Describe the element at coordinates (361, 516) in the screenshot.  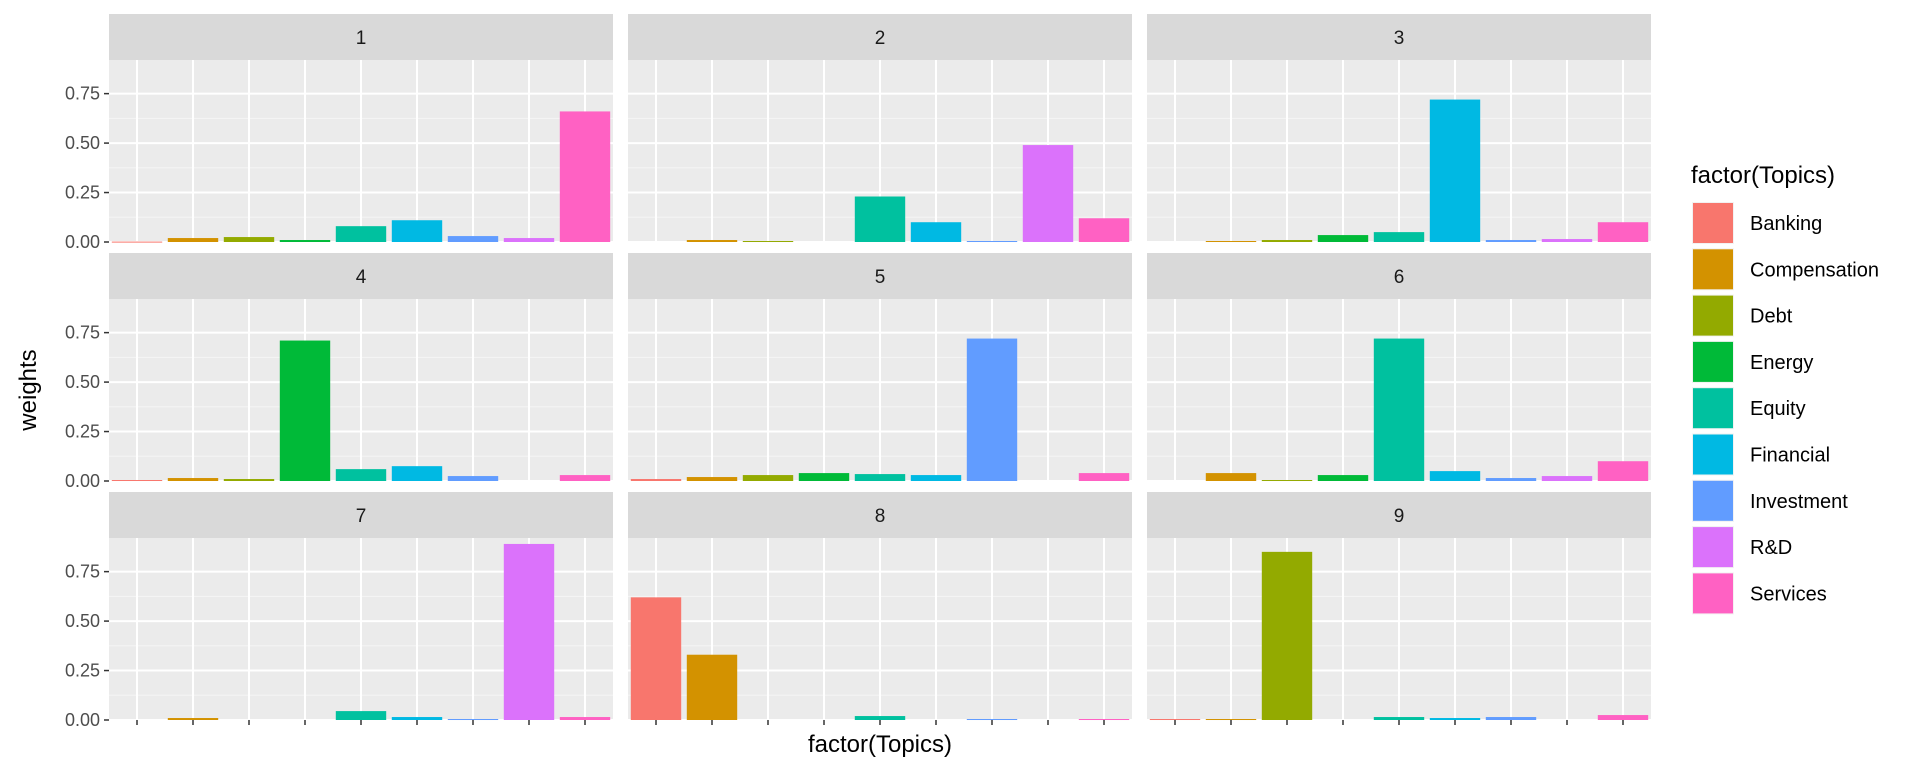
I see `facet-strip-label: 7` at that location.